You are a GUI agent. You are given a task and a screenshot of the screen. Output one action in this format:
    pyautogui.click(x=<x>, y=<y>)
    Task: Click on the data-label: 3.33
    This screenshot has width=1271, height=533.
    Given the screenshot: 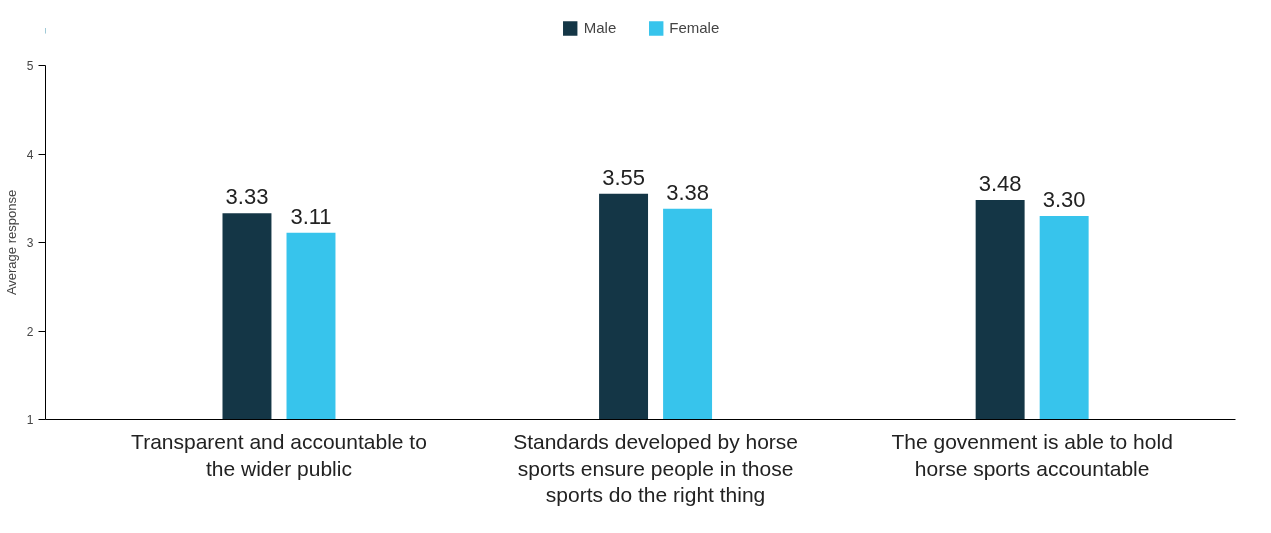 What is the action you would take?
    pyautogui.click(x=247, y=197)
    